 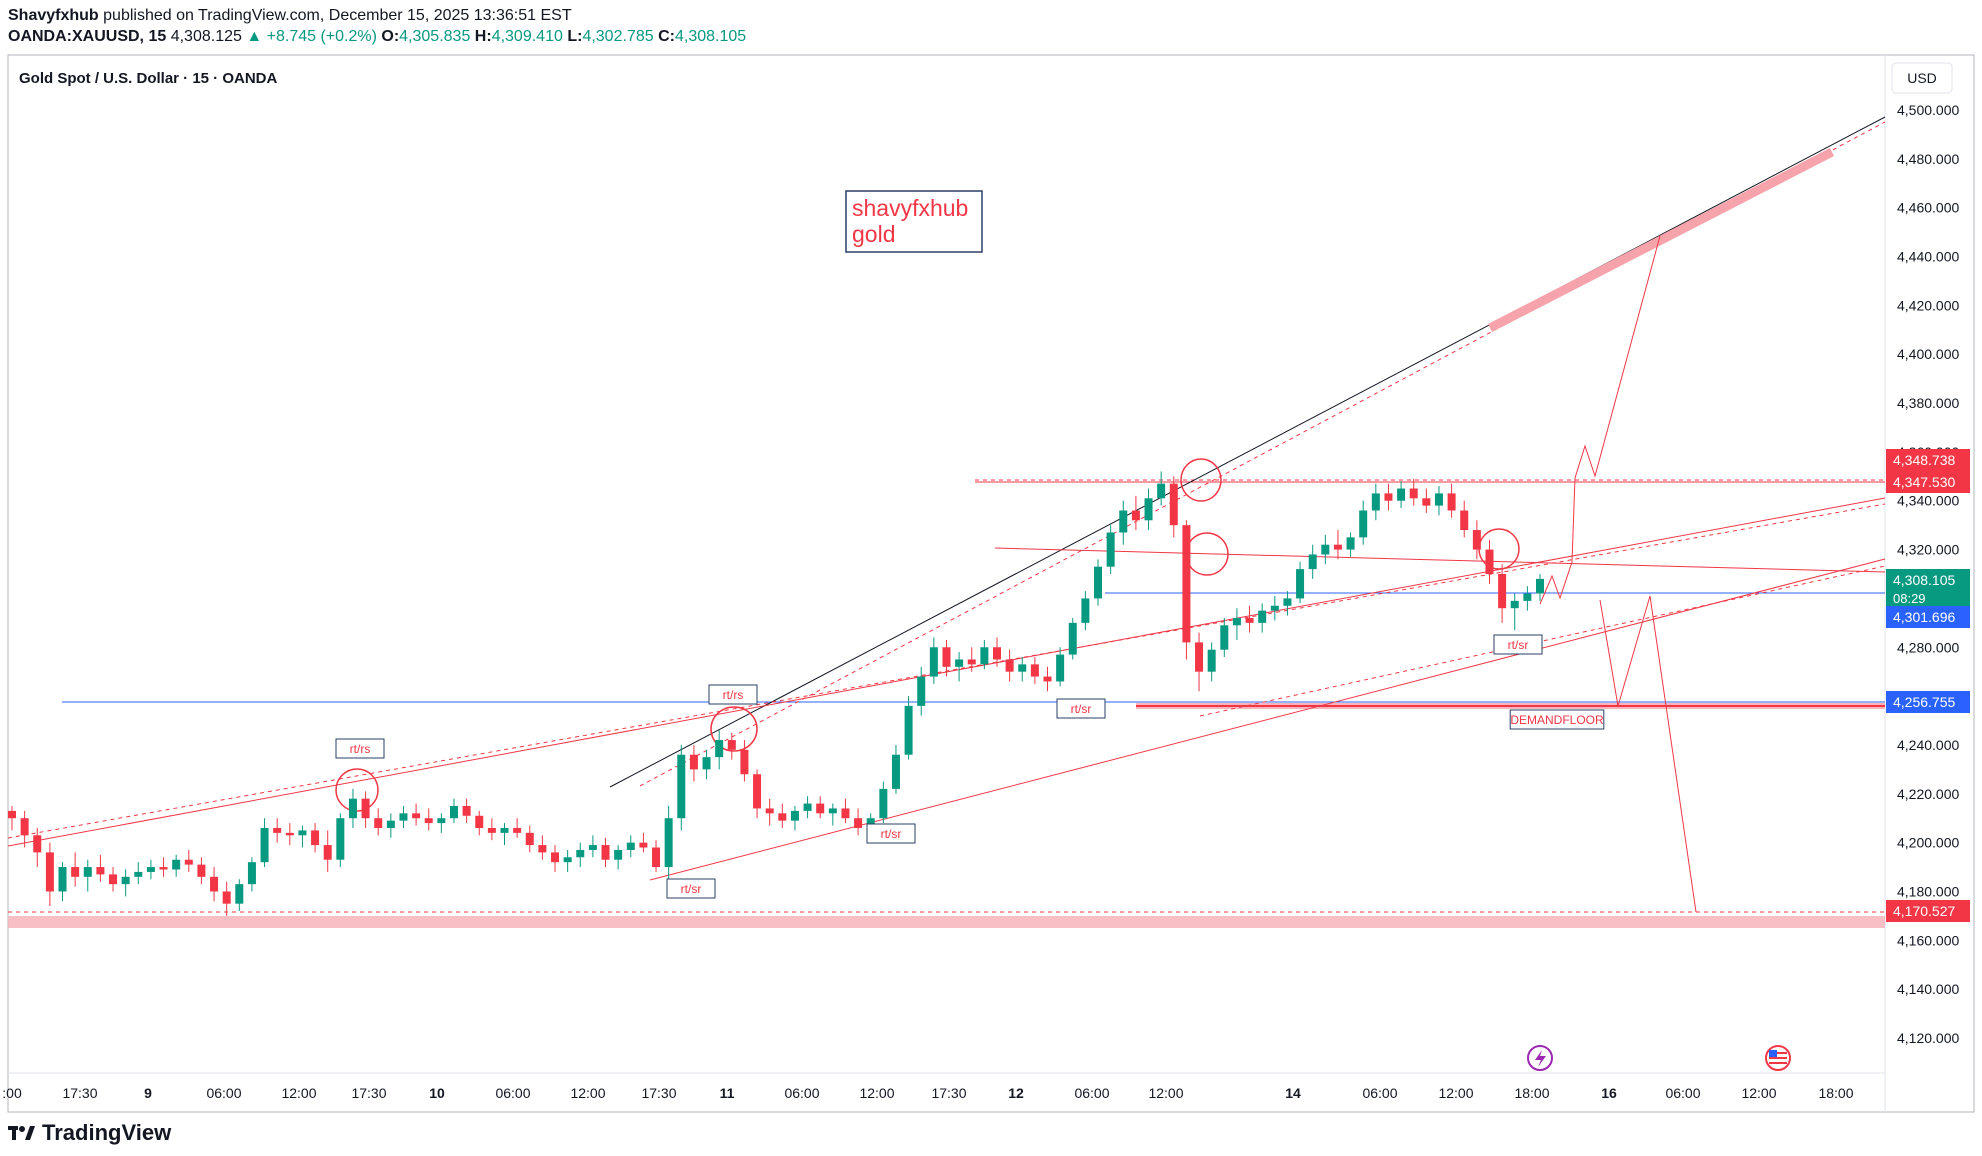 What do you see at coordinates (1928, 940) in the screenshot?
I see `y-tick-label: 4,160.000` at bounding box center [1928, 940].